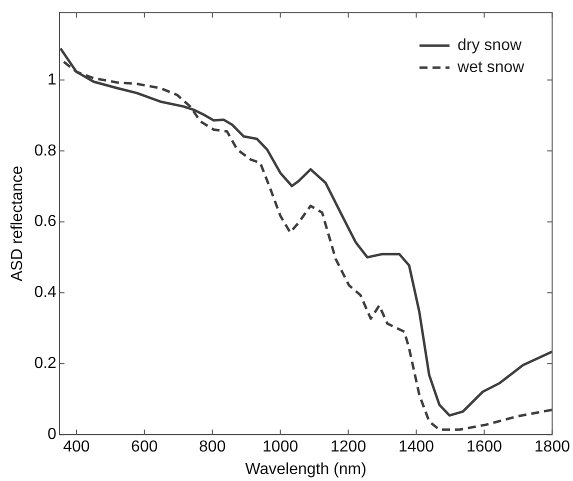  What do you see at coordinates (305, 469) in the screenshot?
I see `x-axis-title: Wavelength (nm)` at bounding box center [305, 469].